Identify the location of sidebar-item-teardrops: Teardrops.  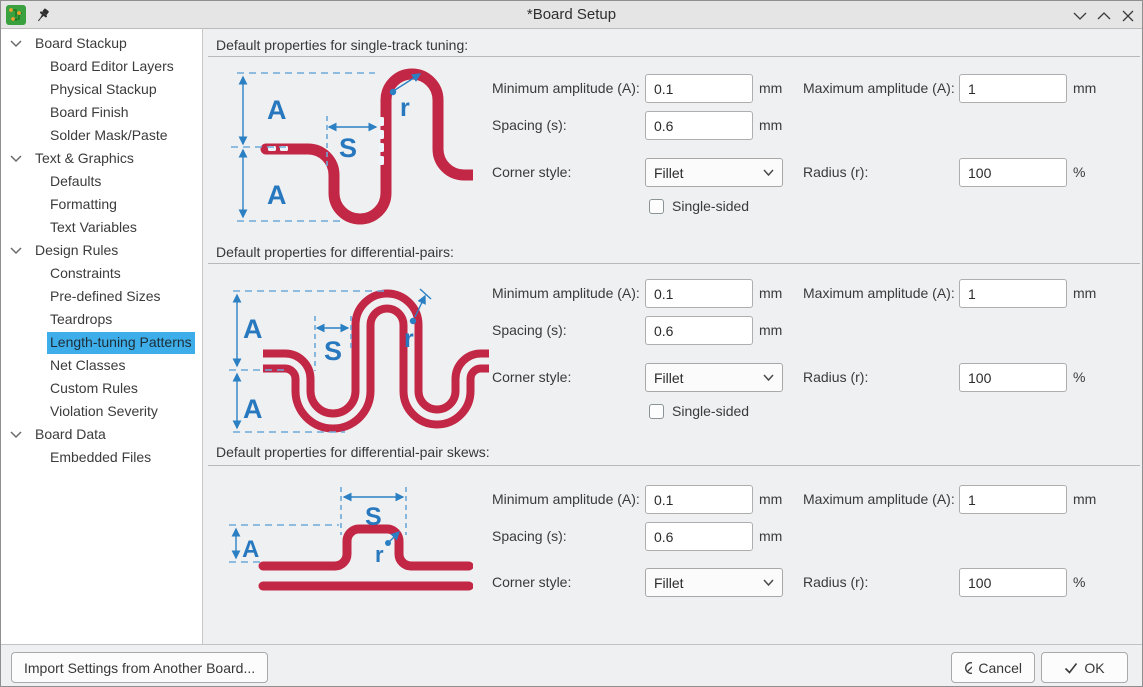
(102, 319).